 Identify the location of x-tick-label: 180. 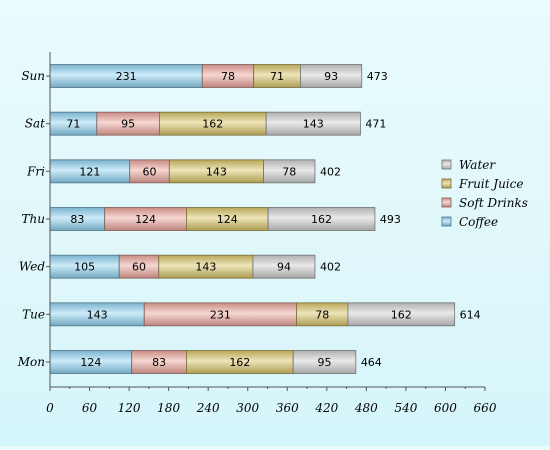
(168, 408).